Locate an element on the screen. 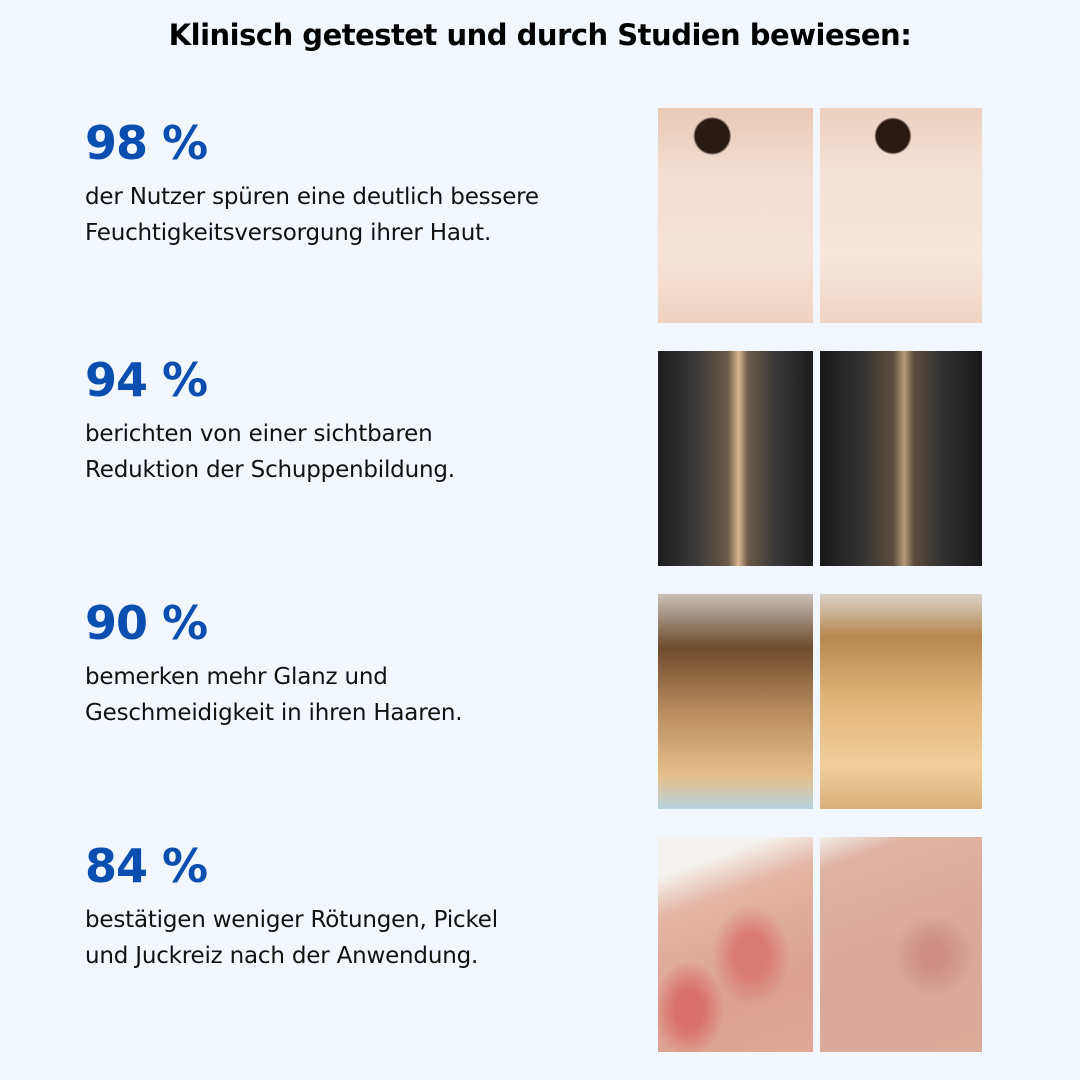  stat-percent: 98 % is located at coordinates (146, 143).